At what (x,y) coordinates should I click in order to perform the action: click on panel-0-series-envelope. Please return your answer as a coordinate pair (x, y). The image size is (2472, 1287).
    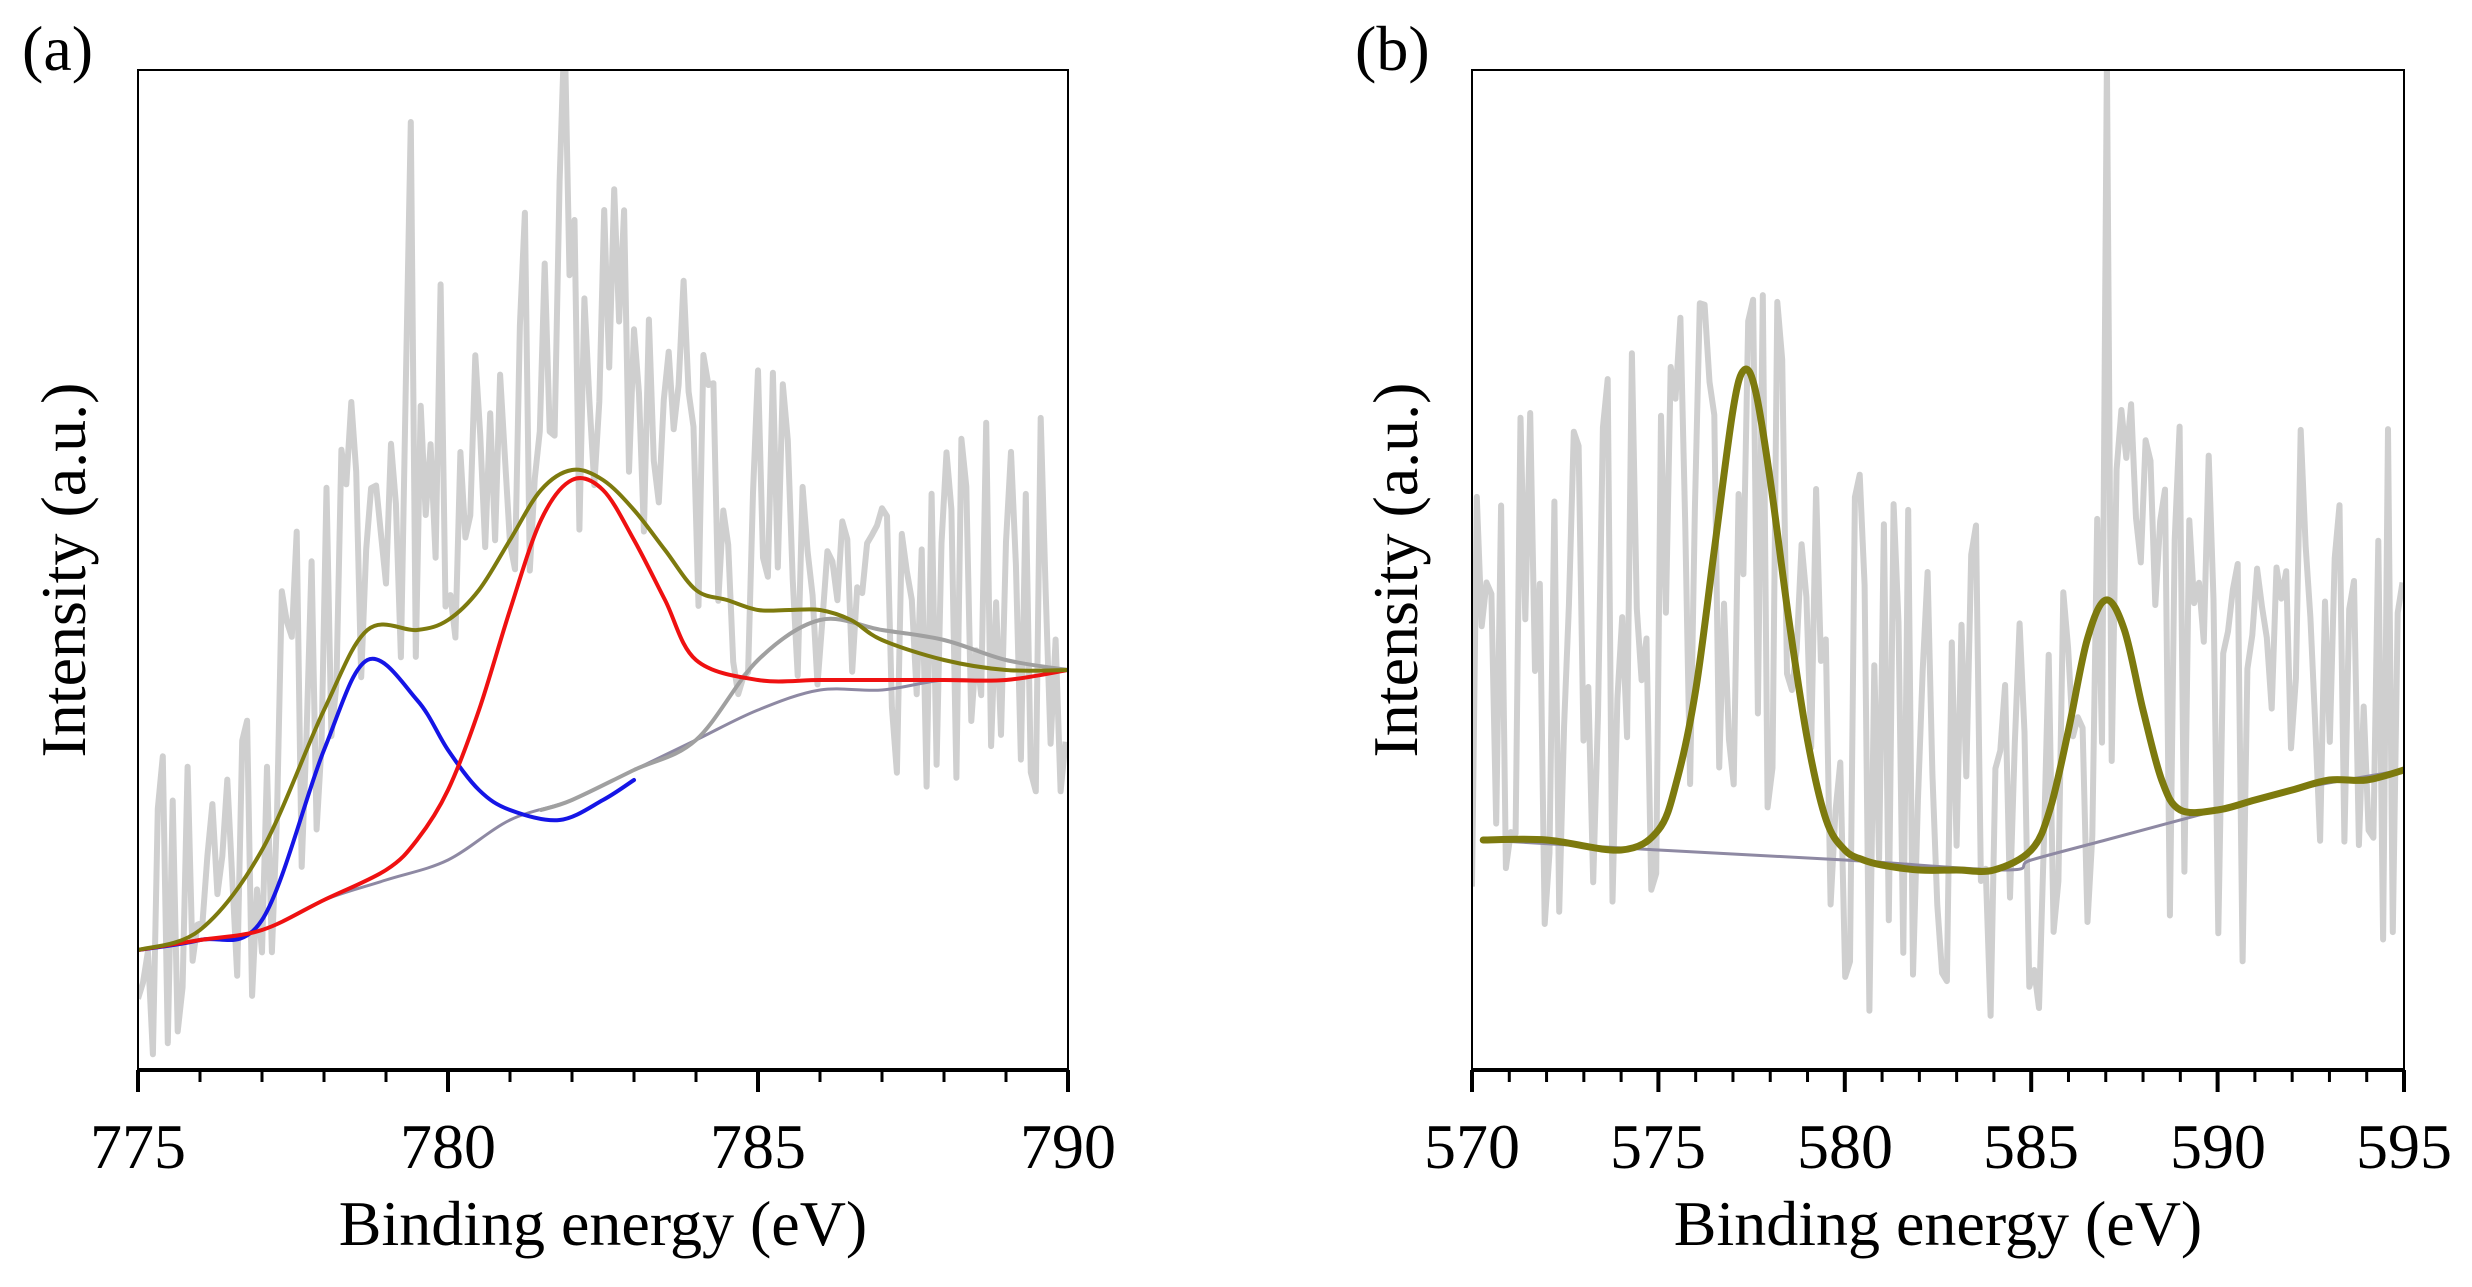
    Looking at the image, I should click on (603, 709).